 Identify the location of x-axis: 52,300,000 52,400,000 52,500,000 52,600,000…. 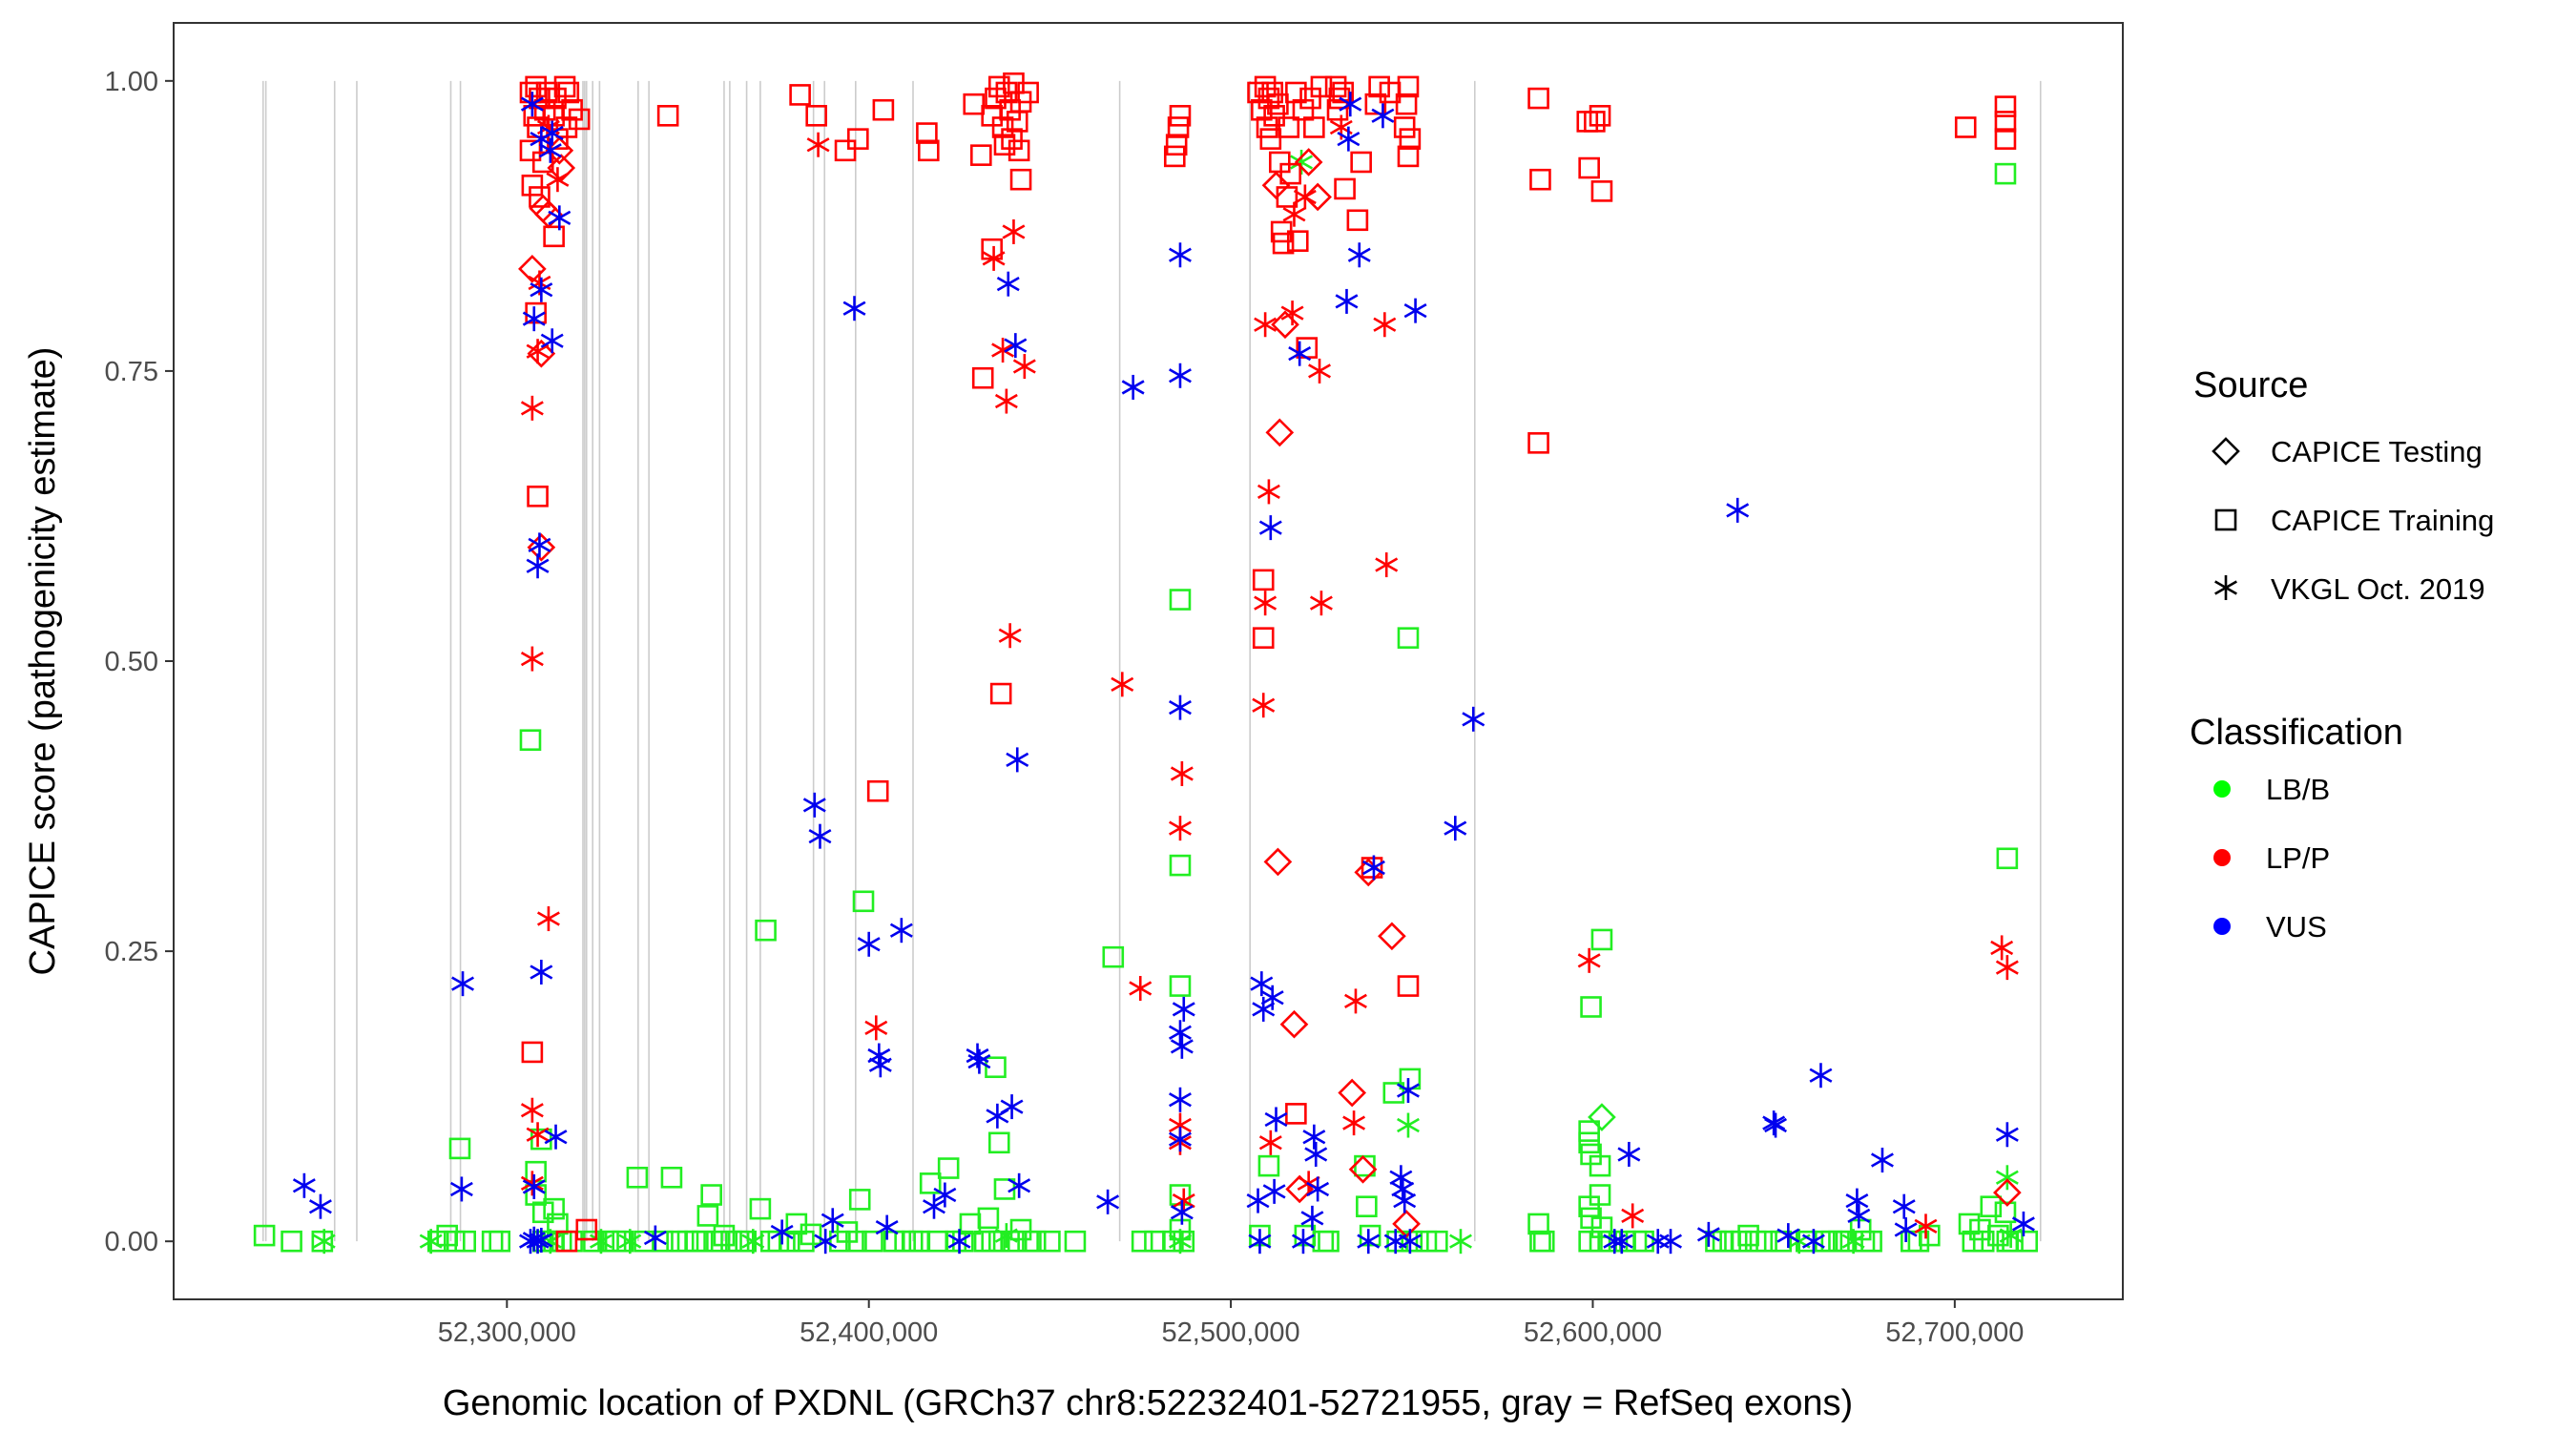
(1231, 1323).